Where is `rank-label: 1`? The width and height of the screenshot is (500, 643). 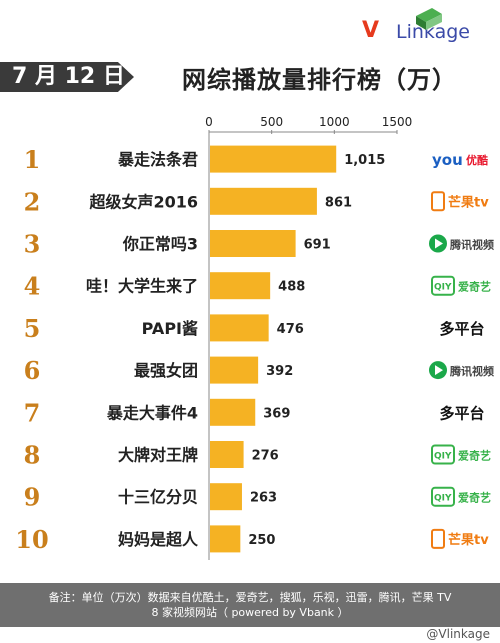 rank-label: 1 is located at coordinates (32, 159).